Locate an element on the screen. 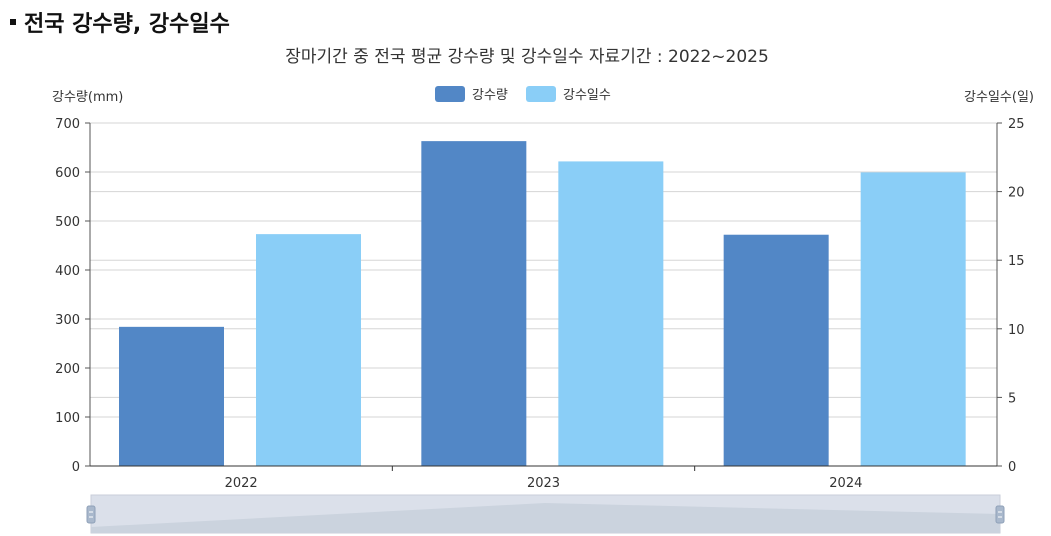  y-left-tick-label: 500 is located at coordinates (67, 222).